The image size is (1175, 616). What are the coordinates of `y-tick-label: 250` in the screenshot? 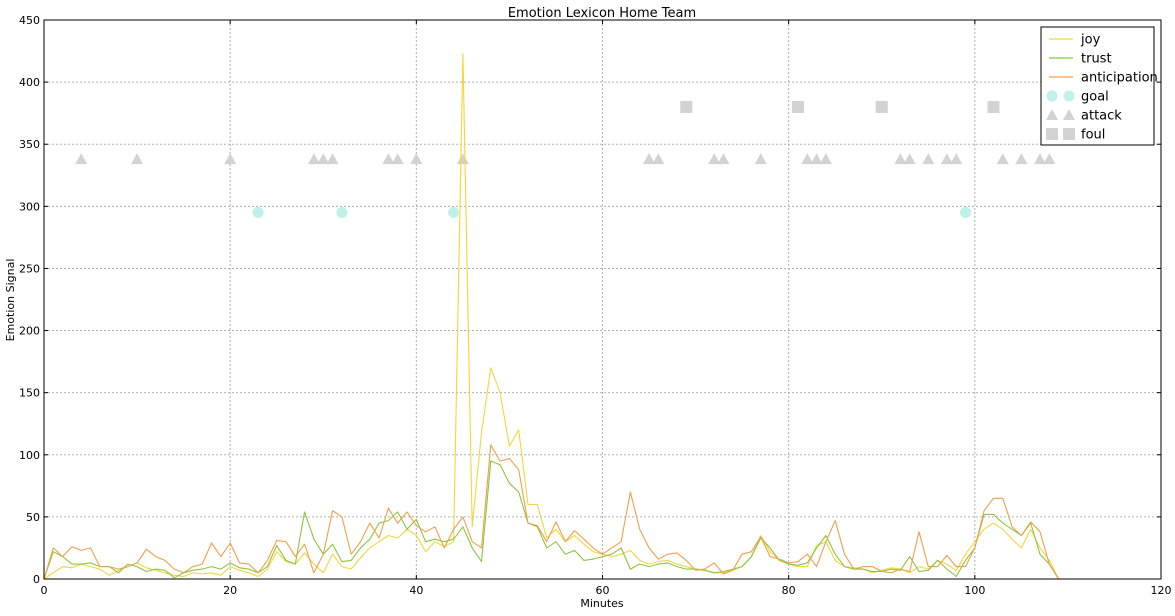 It's located at (29, 268).